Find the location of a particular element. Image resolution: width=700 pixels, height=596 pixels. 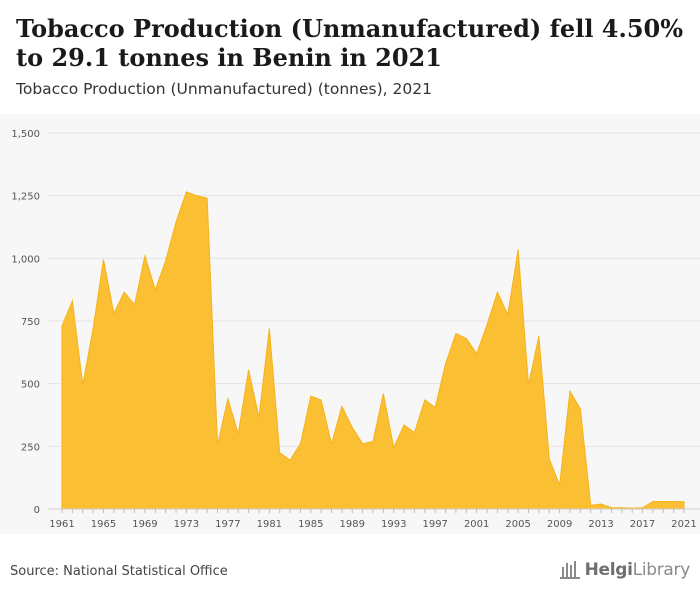

x-tick-label: 1989 is located at coordinates (352, 524).